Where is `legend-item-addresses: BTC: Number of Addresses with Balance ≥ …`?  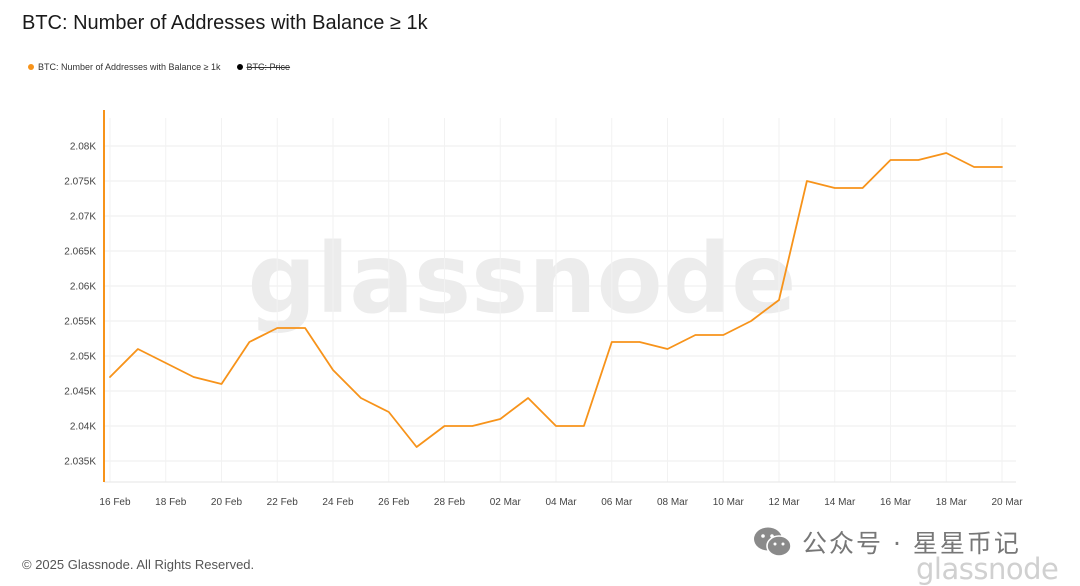 legend-item-addresses: BTC: Number of Addresses with Balance ≥ … is located at coordinates (124, 67).